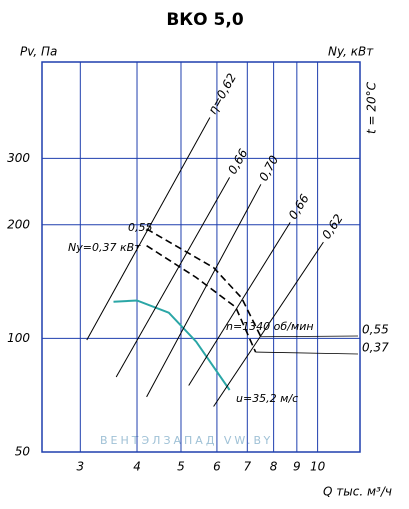 Image resolution: width=409 pixels, height=509 pixels. What do you see at coordinates (140, 227) in the screenshot?
I see `annotation: 0,55` at bounding box center [140, 227].